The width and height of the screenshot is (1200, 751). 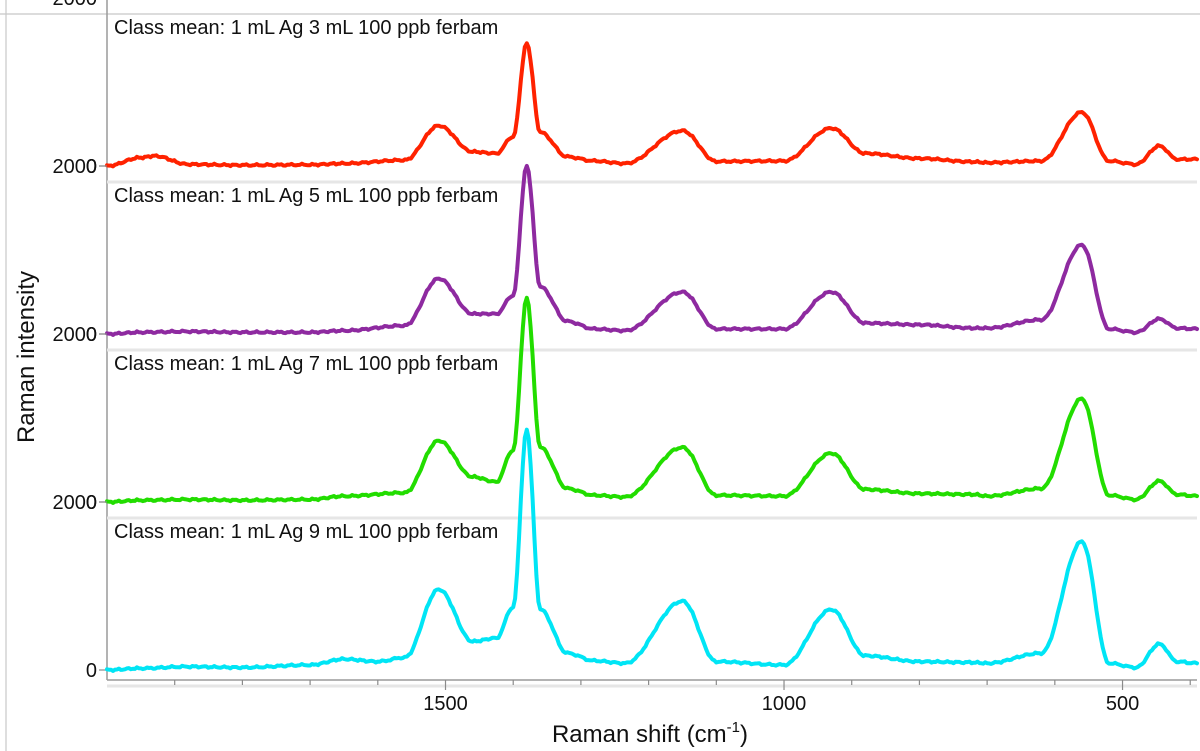 I want to click on panel-title: Class mean: 1 mL Ag 5 mL 100 ppb ferbam, so click(x=306, y=196).